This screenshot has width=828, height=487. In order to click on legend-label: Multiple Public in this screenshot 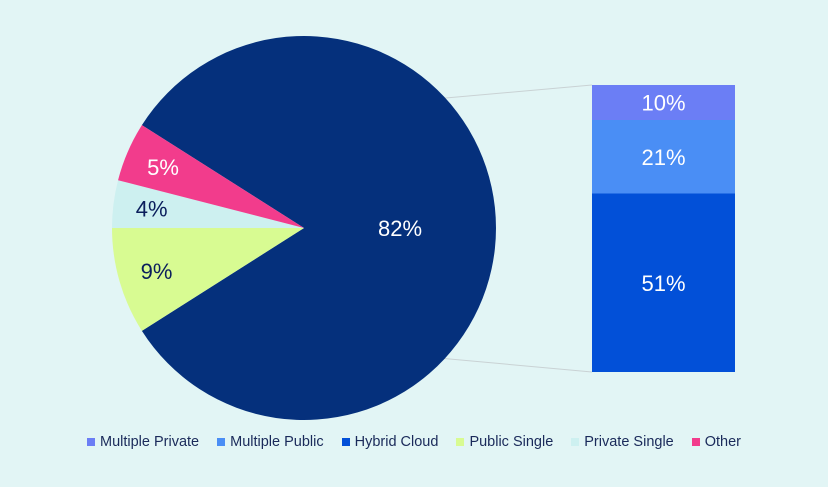, I will do `click(277, 442)`.